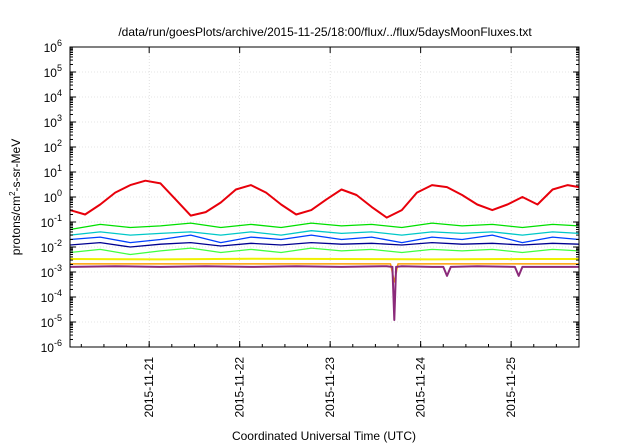 The image size is (640, 448). I want to click on y-tick-label: 10⁻⁴, so click(51, 296).